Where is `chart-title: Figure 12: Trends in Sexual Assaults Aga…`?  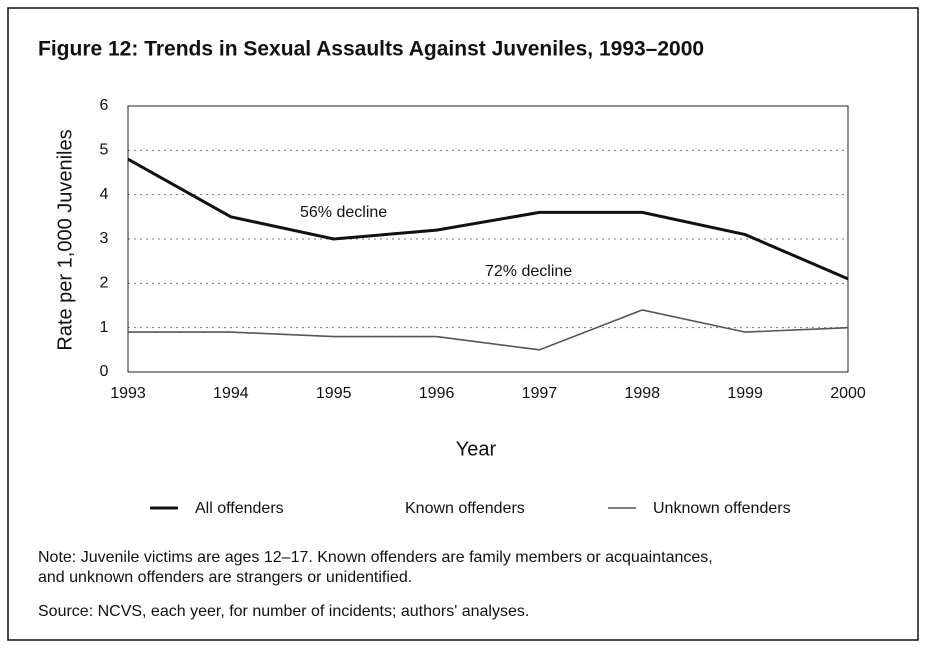 chart-title: Figure 12: Trends in Sexual Assaults Aga… is located at coordinates (371, 49).